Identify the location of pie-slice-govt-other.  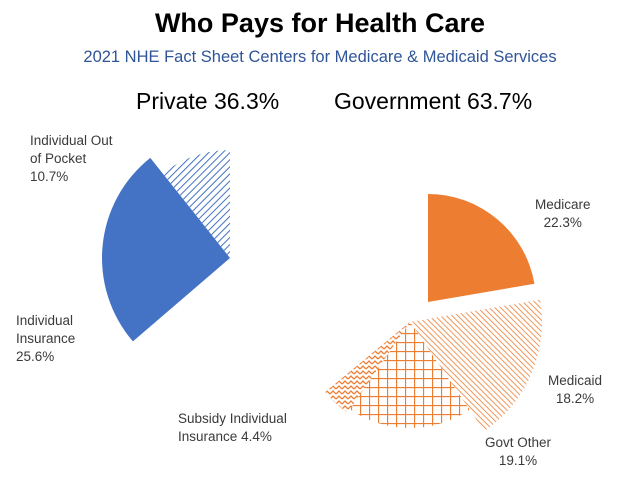
(409, 375).